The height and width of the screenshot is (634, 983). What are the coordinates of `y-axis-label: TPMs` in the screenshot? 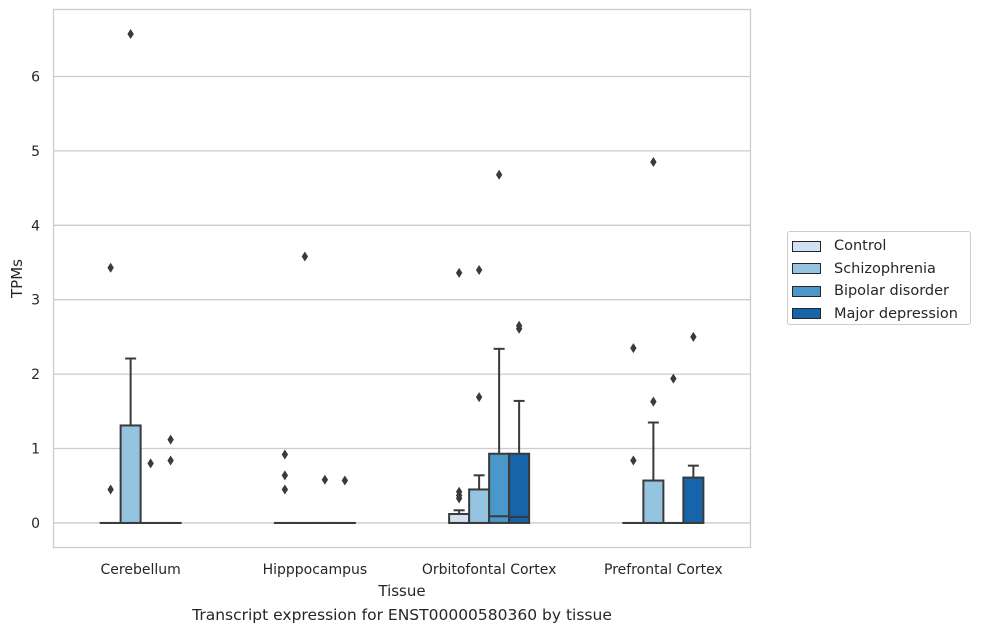 It's located at (17, 279).